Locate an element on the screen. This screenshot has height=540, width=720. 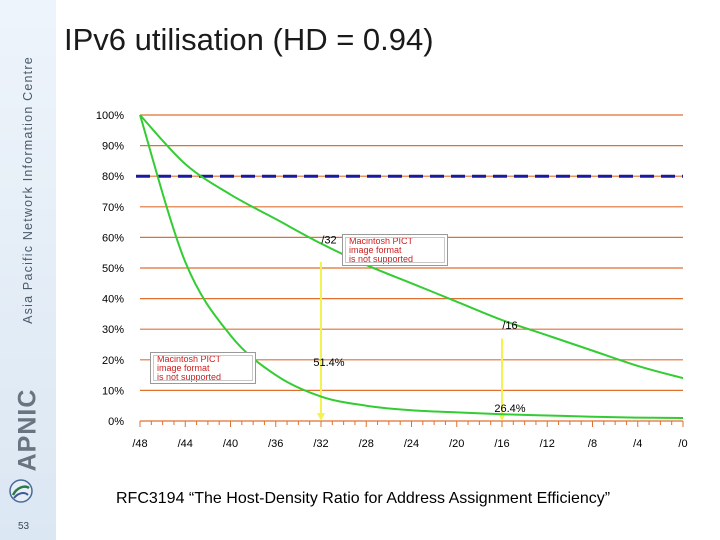
x-tick-label: /24 is located at coordinates (411, 444).